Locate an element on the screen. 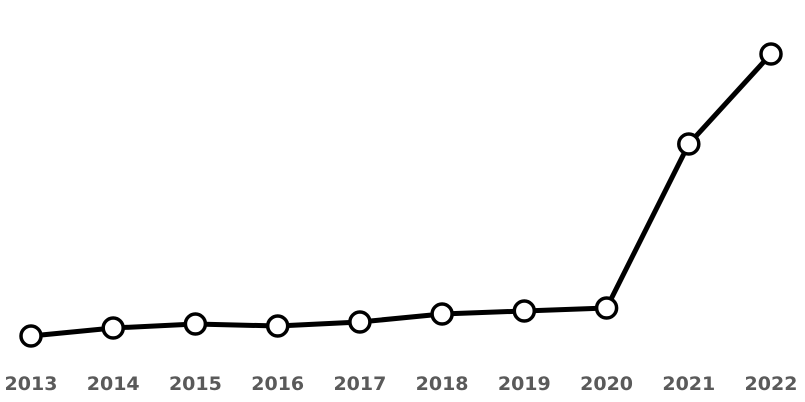 This screenshot has height=402, width=805. x-tick-label-2018: 2018 is located at coordinates (442, 384).